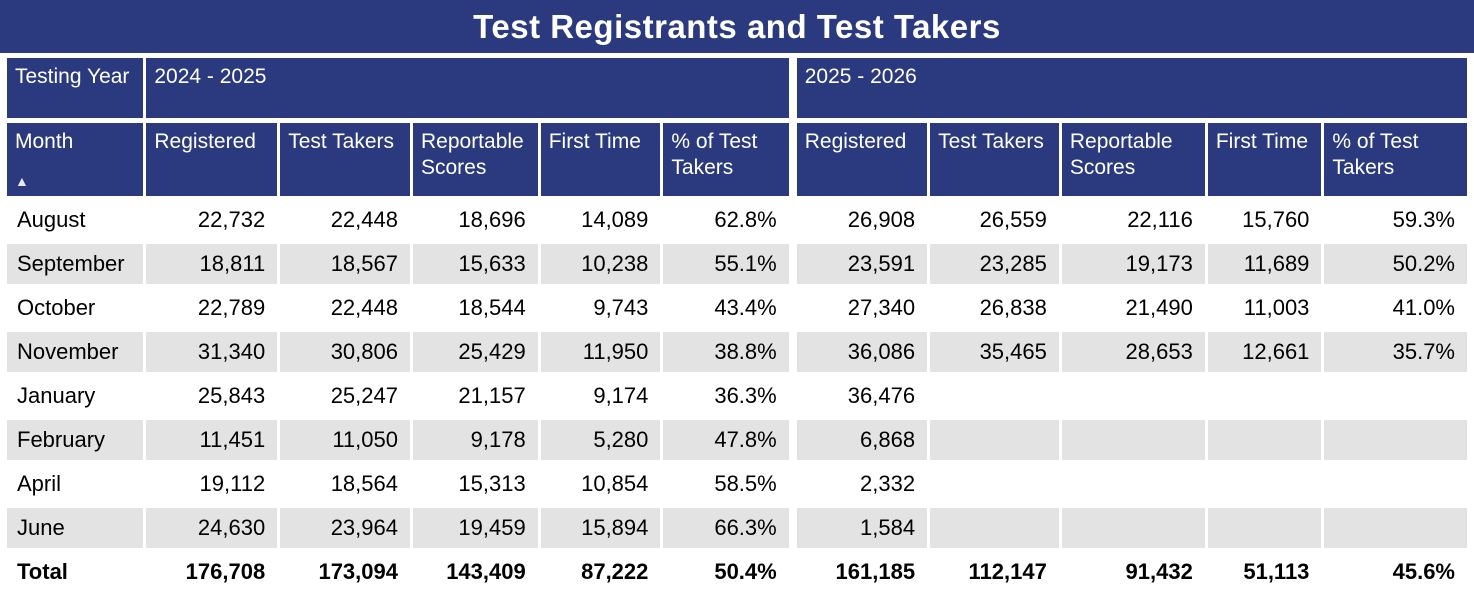 The width and height of the screenshot is (1474, 610). What do you see at coordinates (994, 573) in the screenshot?
I see `cell-test-takers-y2: 112,147` at bounding box center [994, 573].